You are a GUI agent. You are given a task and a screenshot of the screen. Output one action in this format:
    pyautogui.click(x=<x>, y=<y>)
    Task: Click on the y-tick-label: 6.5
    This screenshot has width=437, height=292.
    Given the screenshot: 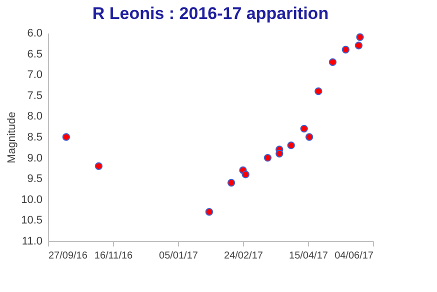 What is the action you would take?
    pyautogui.click(x=34, y=54)
    